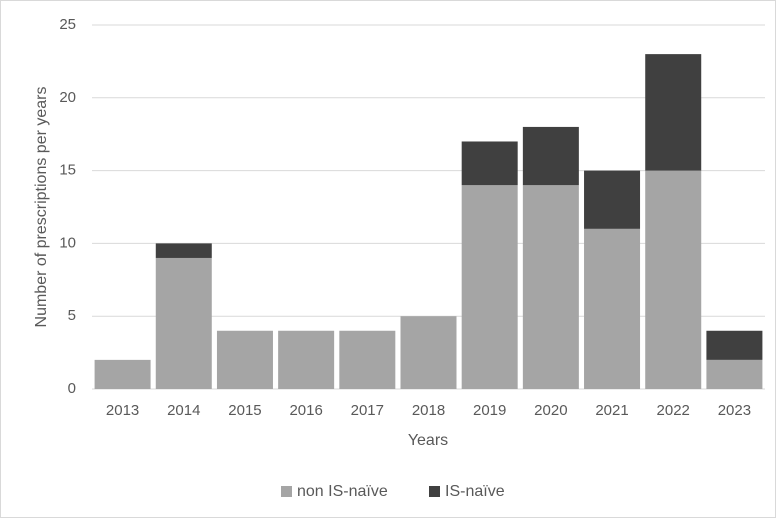 Image resolution: width=776 pixels, height=518 pixels. Describe the element at coordinates (67, 242) in the screenshot. I see `y-tick-label: 10` at that location.